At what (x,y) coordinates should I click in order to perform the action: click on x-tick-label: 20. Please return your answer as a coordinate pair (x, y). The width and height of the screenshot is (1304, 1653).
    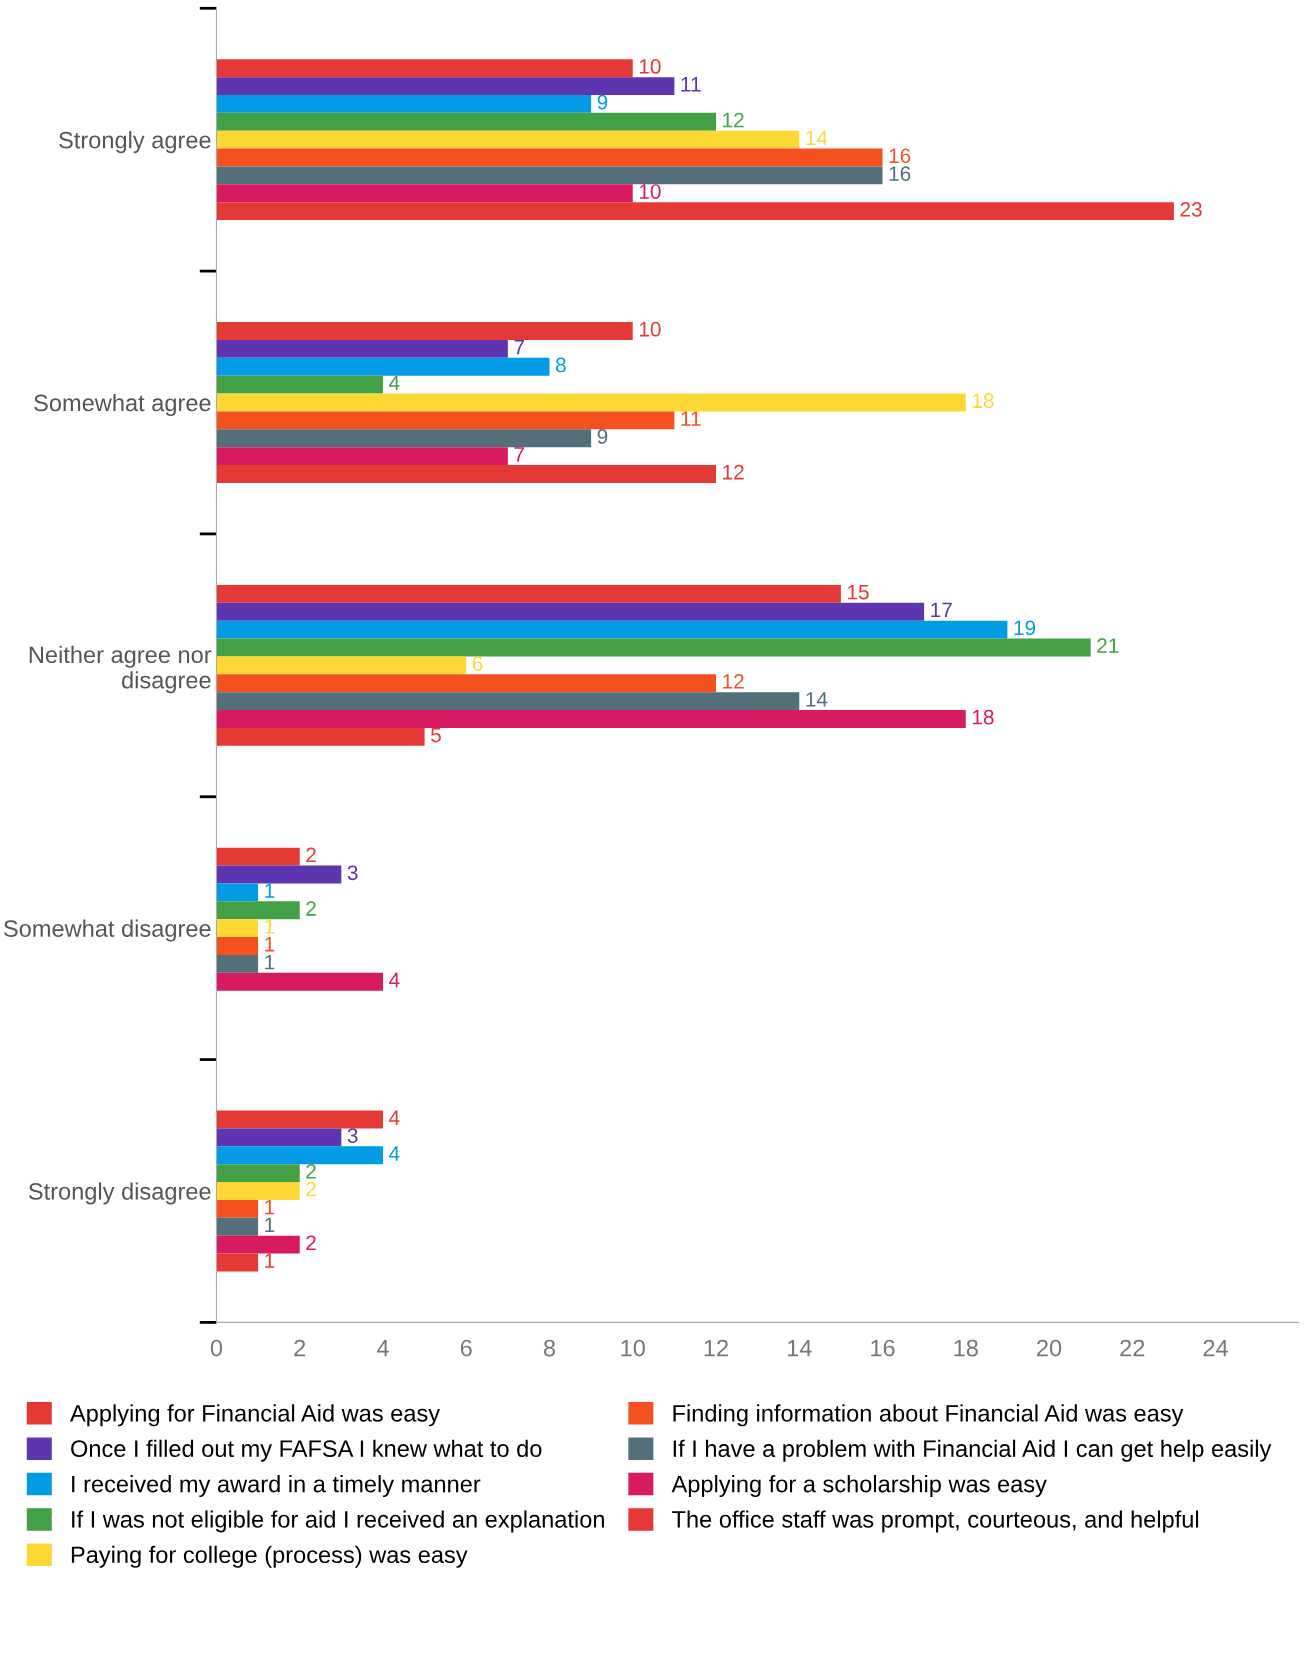
    Looking at the image, I should click on (1049, 1348).